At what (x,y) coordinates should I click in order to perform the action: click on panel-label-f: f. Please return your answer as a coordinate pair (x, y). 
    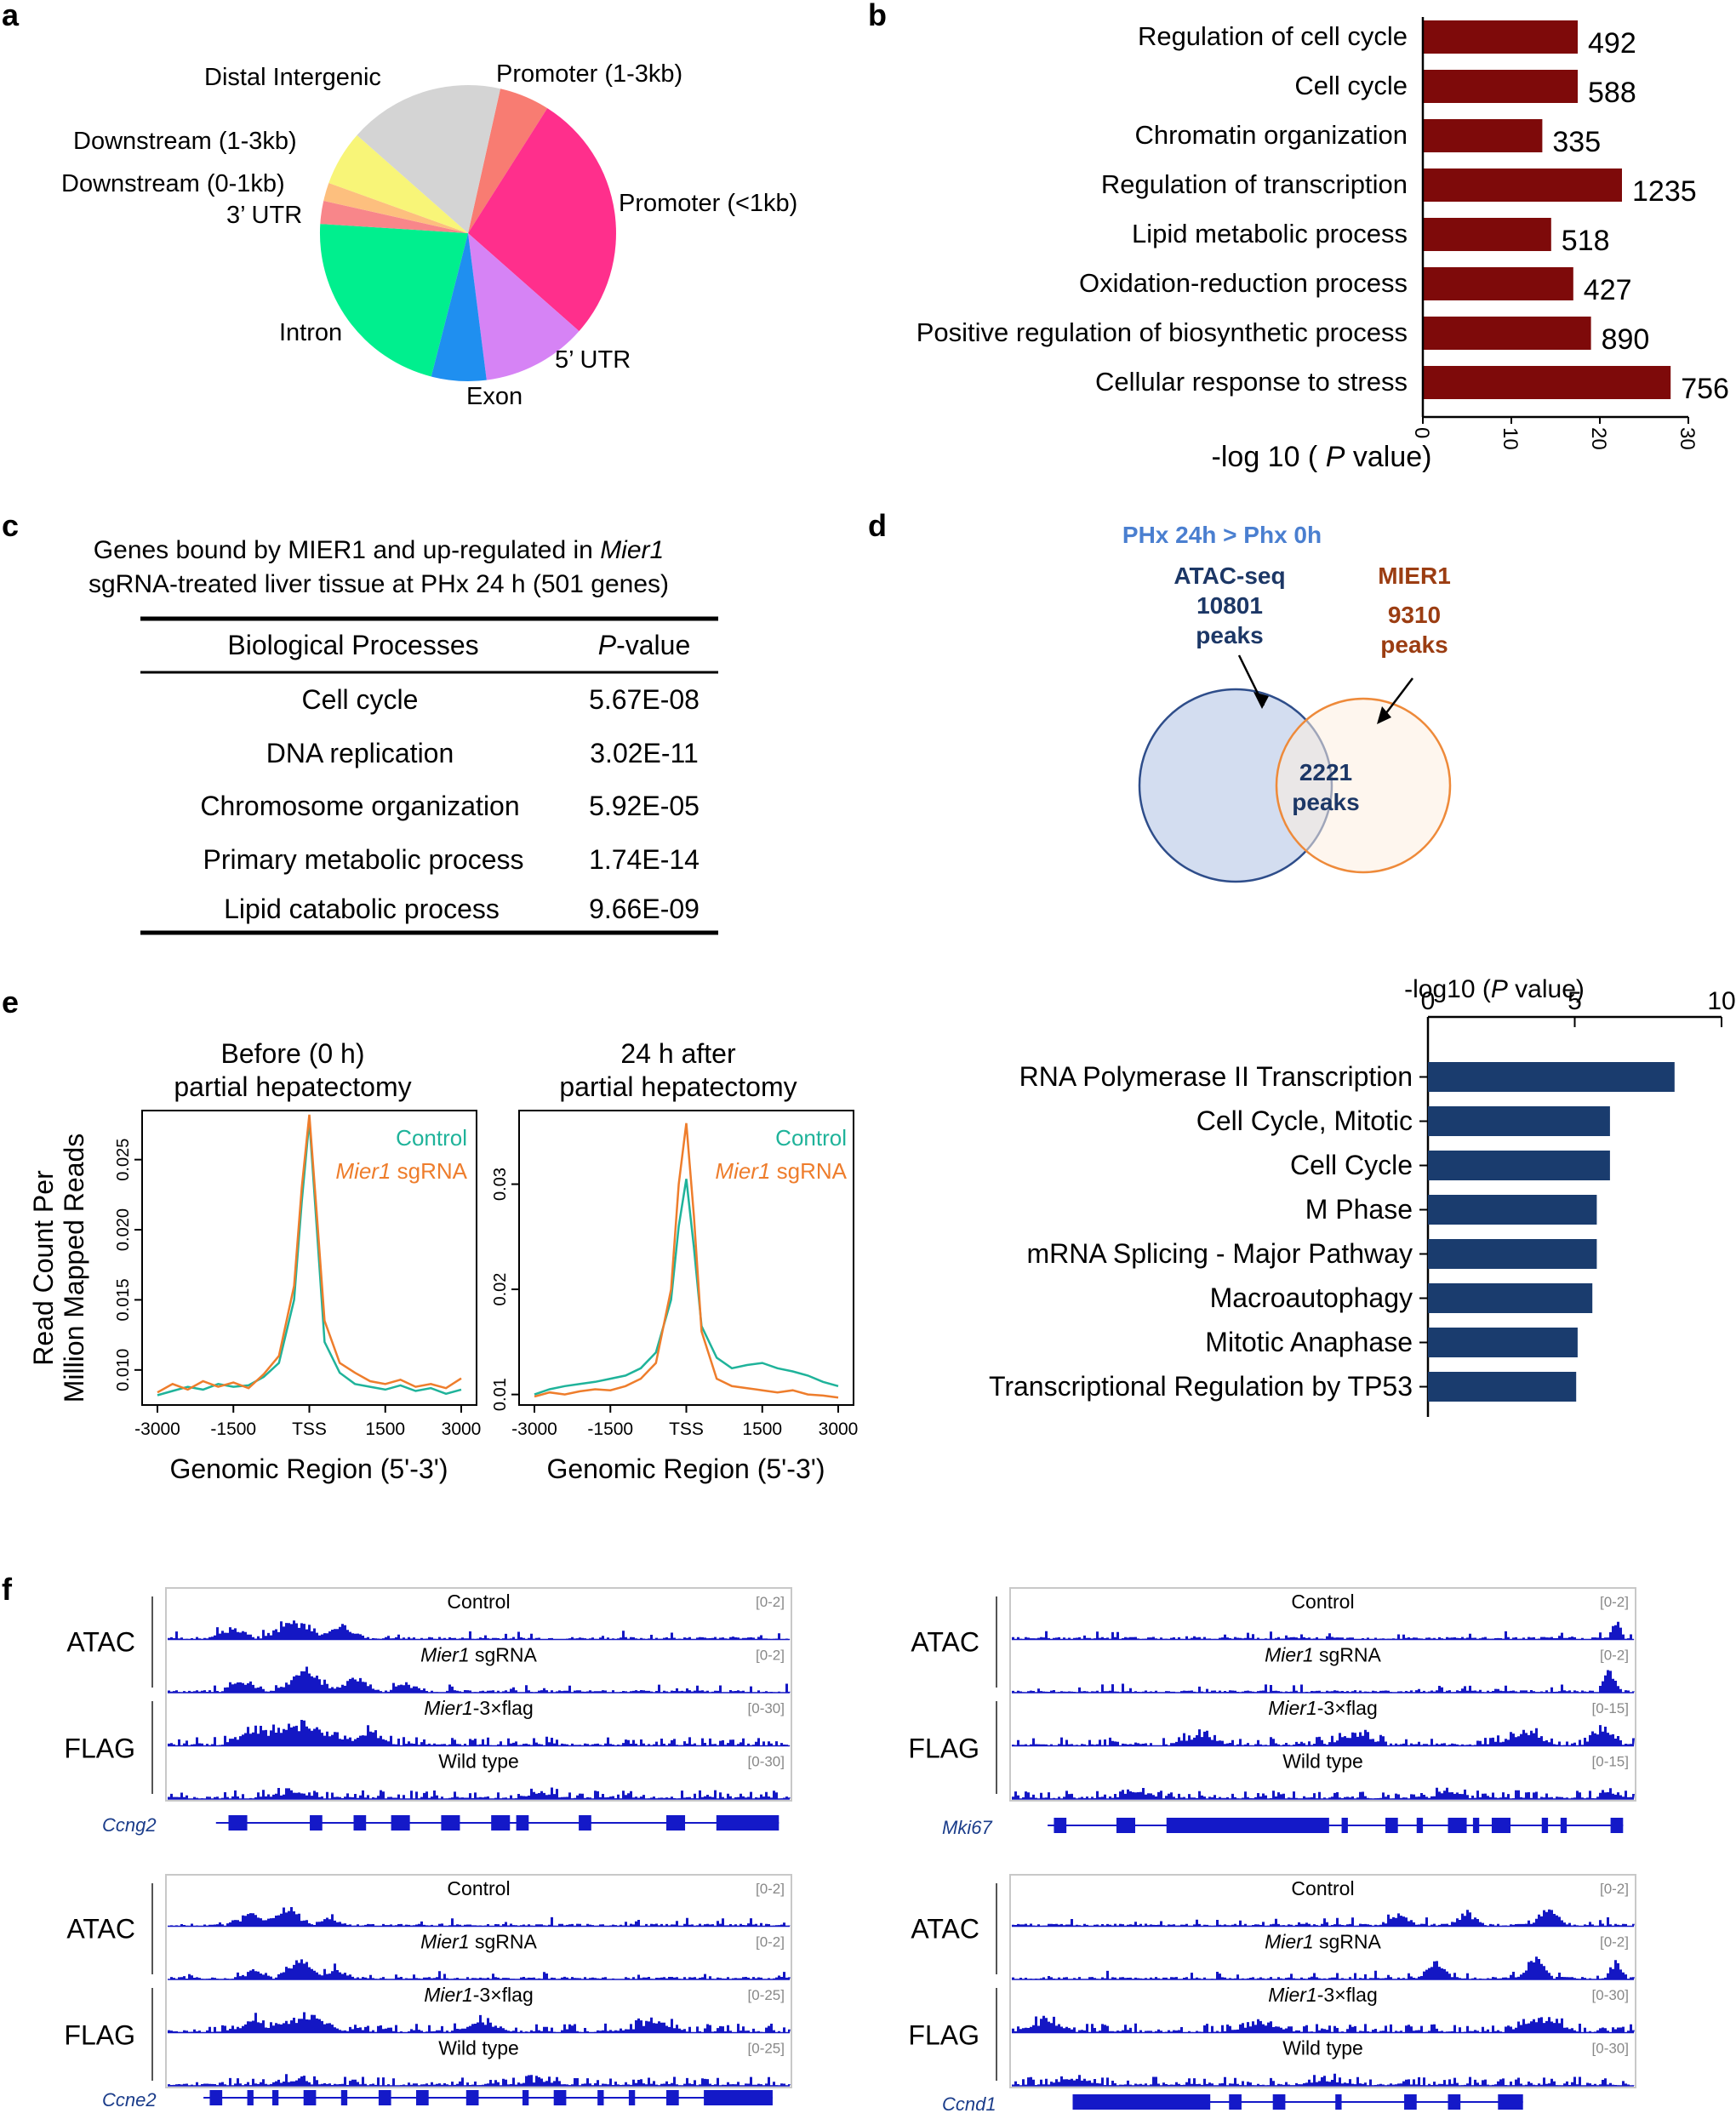
    Looking at the image, I should click on (7, 1589).